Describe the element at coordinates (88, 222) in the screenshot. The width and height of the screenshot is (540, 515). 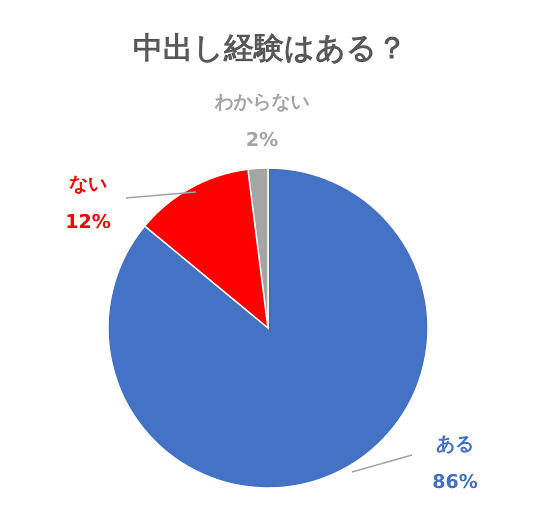
I see `data-label: 12%` at that location.